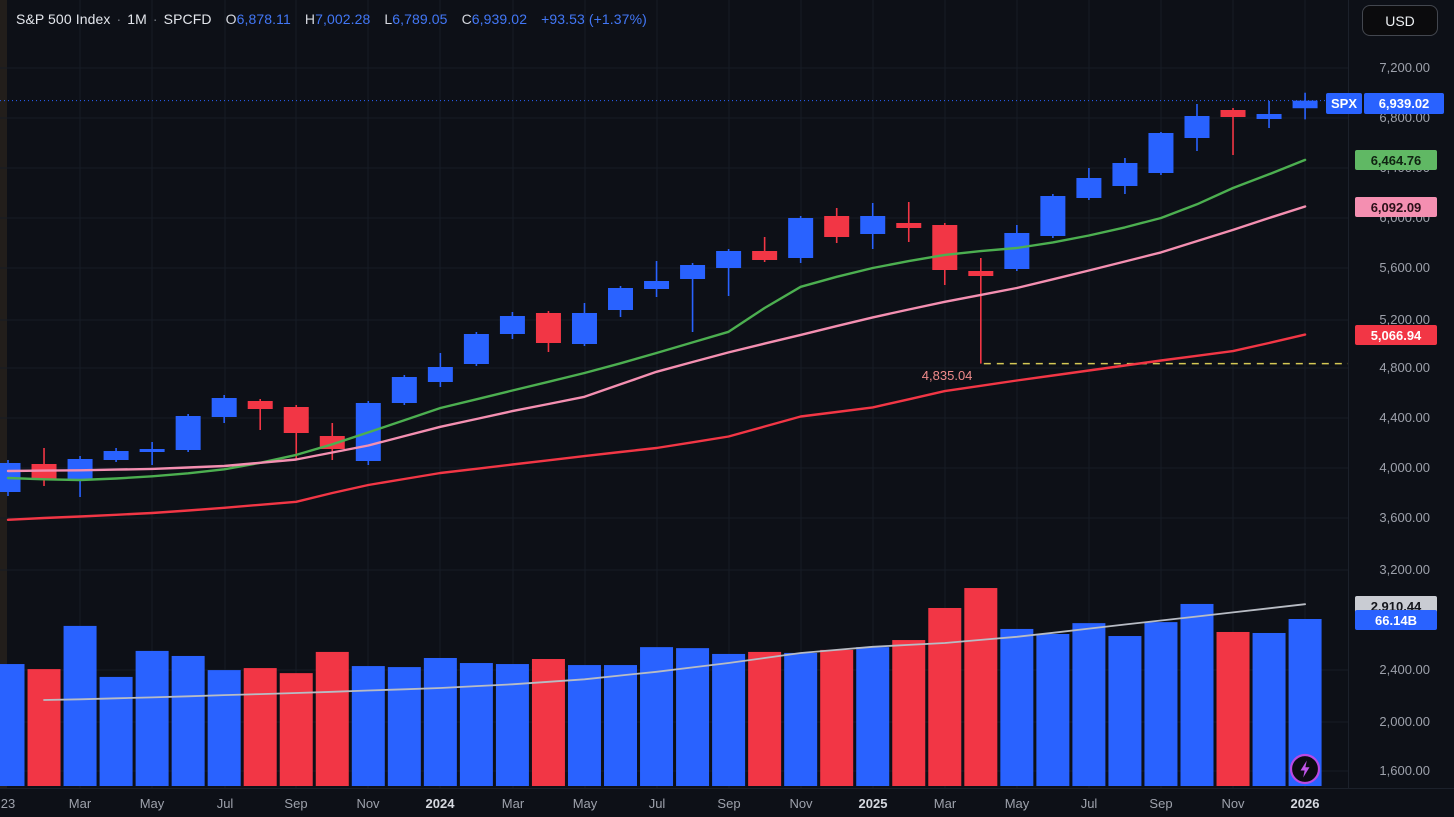  What do you see at coordinates (1396, 160) in the screenshot?
I see `ma-fast-label: 6,464.76` at bounding box center [1396, 160].